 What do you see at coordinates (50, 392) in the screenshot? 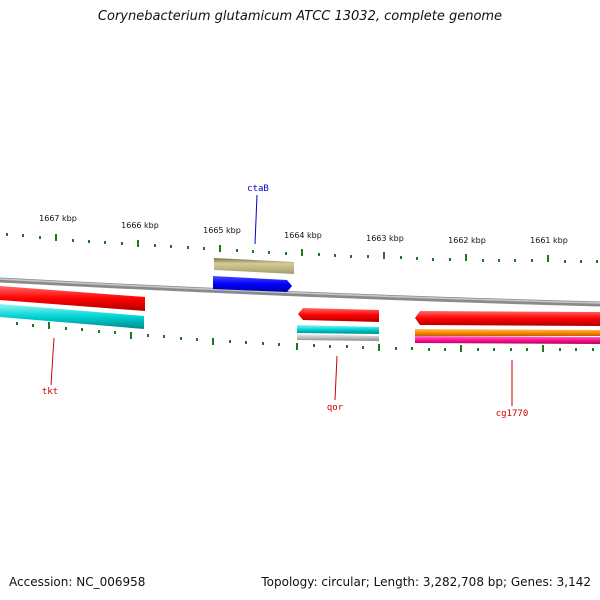
I see `gene-label-tkt: tkt` at bounding box center [50, 392].